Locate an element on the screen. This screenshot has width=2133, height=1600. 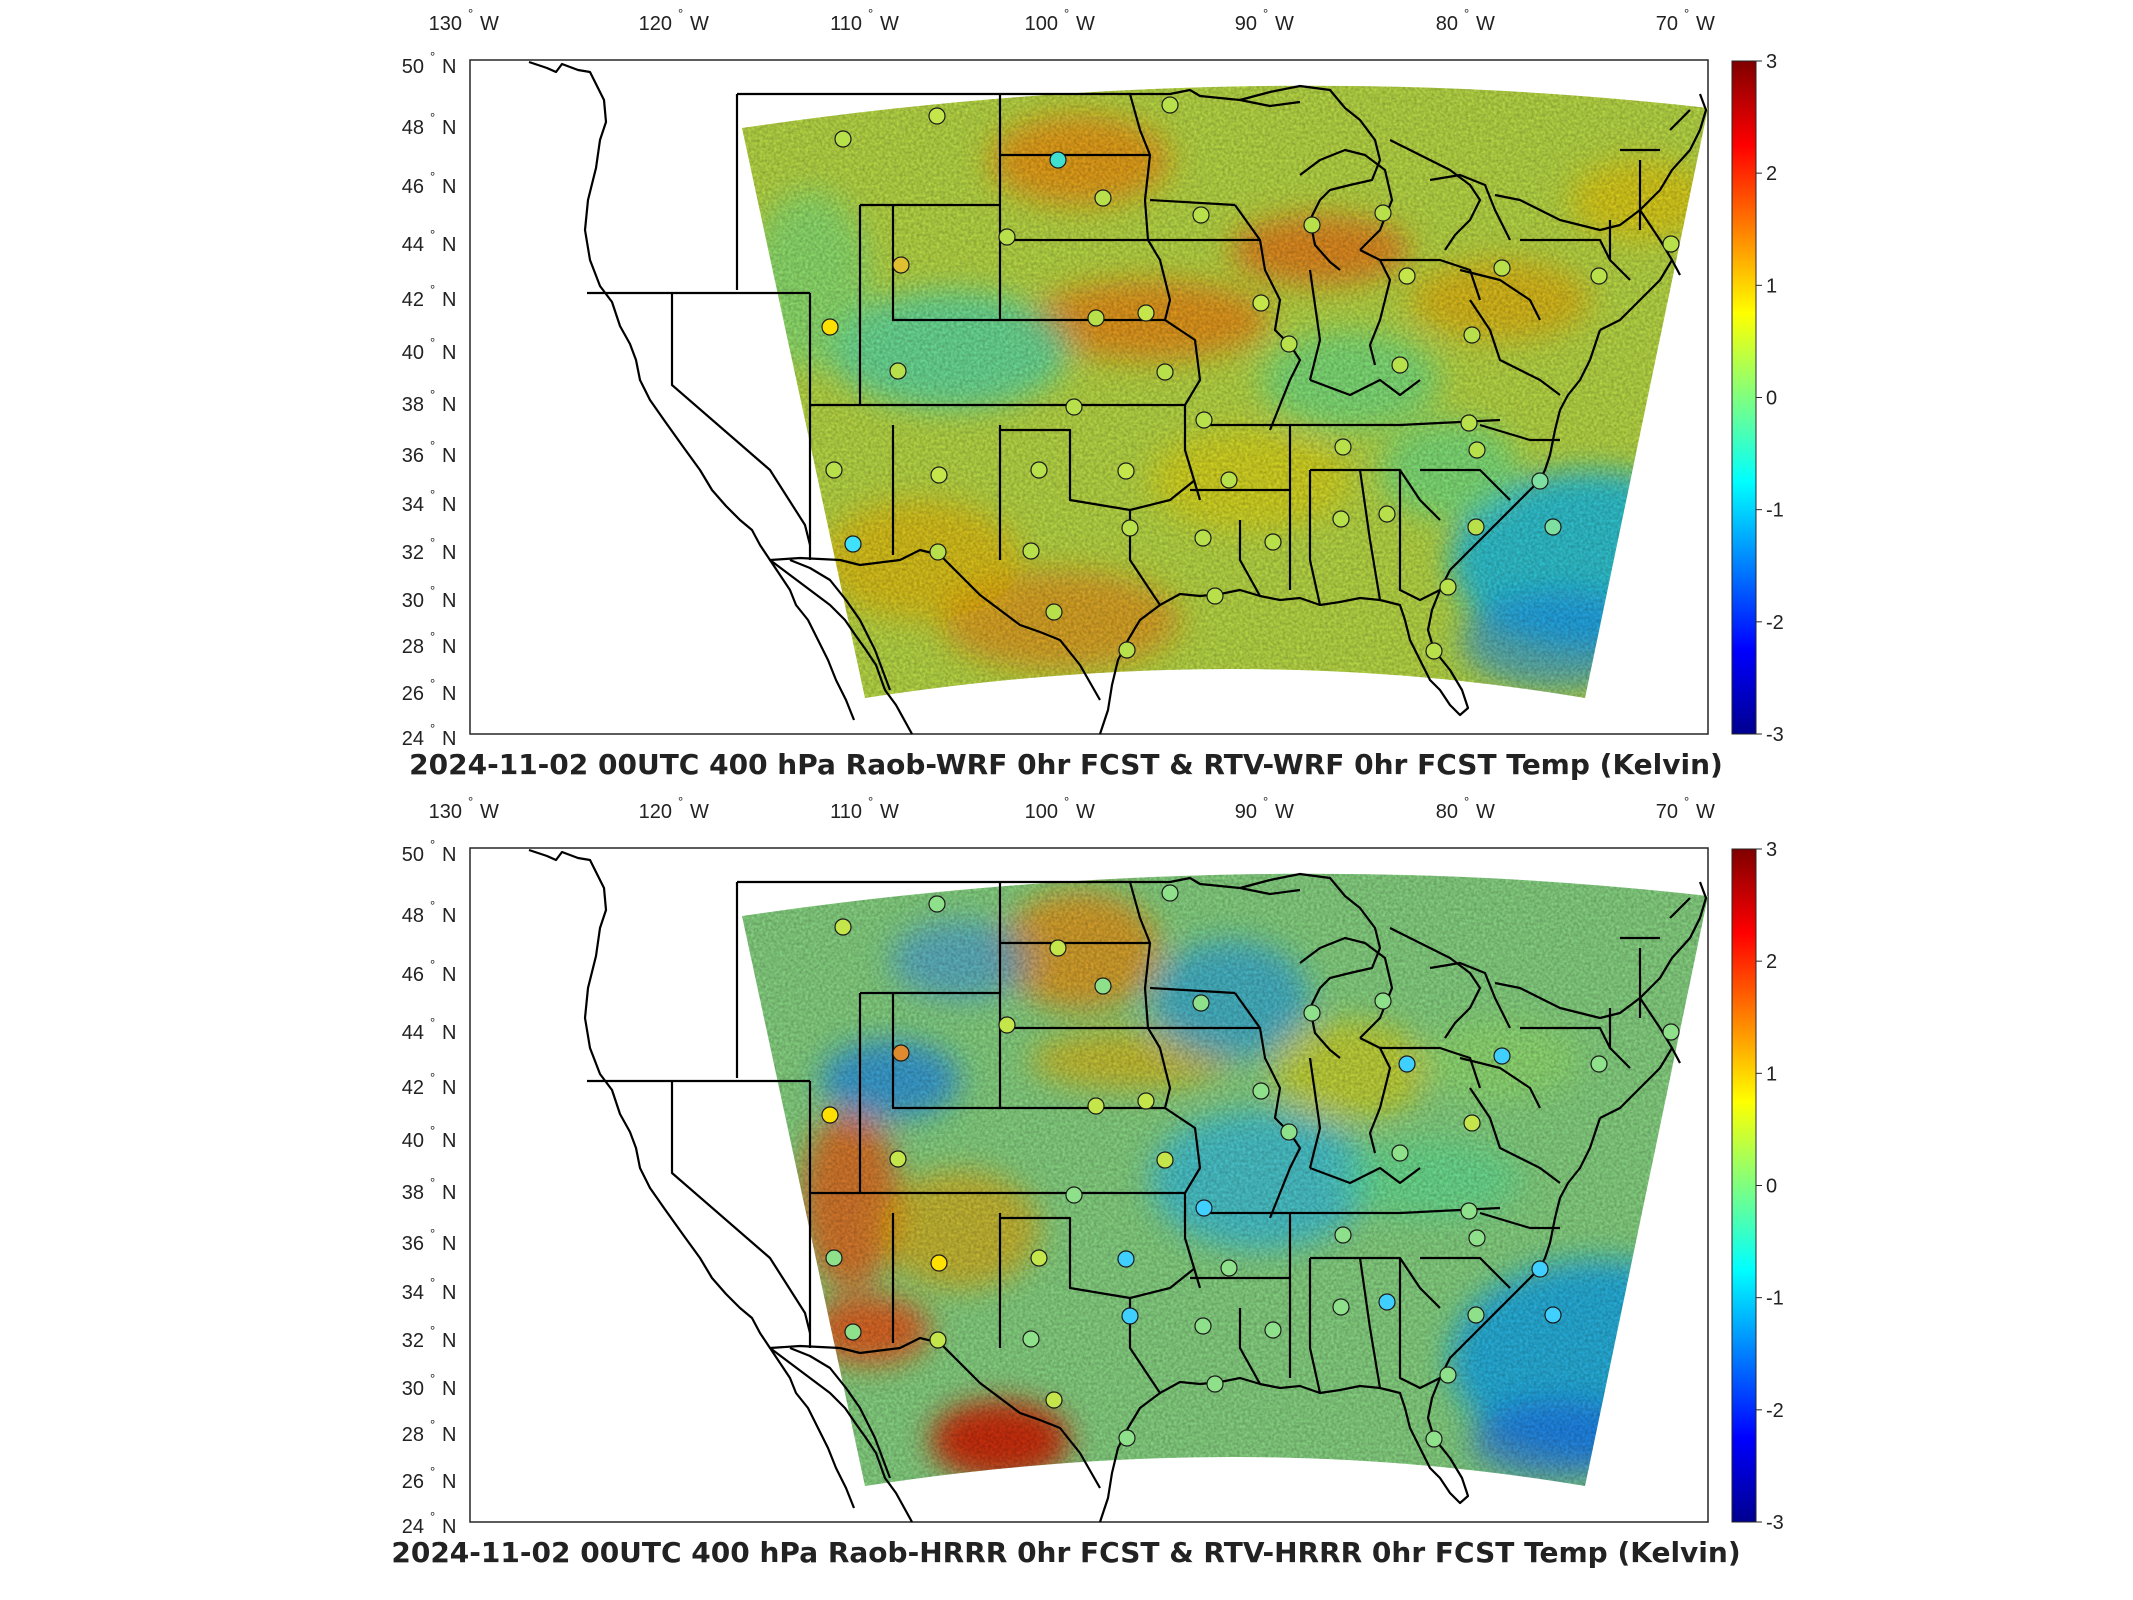
colorbar-tick-label: -2 is located at coordinates (1775, 1411).